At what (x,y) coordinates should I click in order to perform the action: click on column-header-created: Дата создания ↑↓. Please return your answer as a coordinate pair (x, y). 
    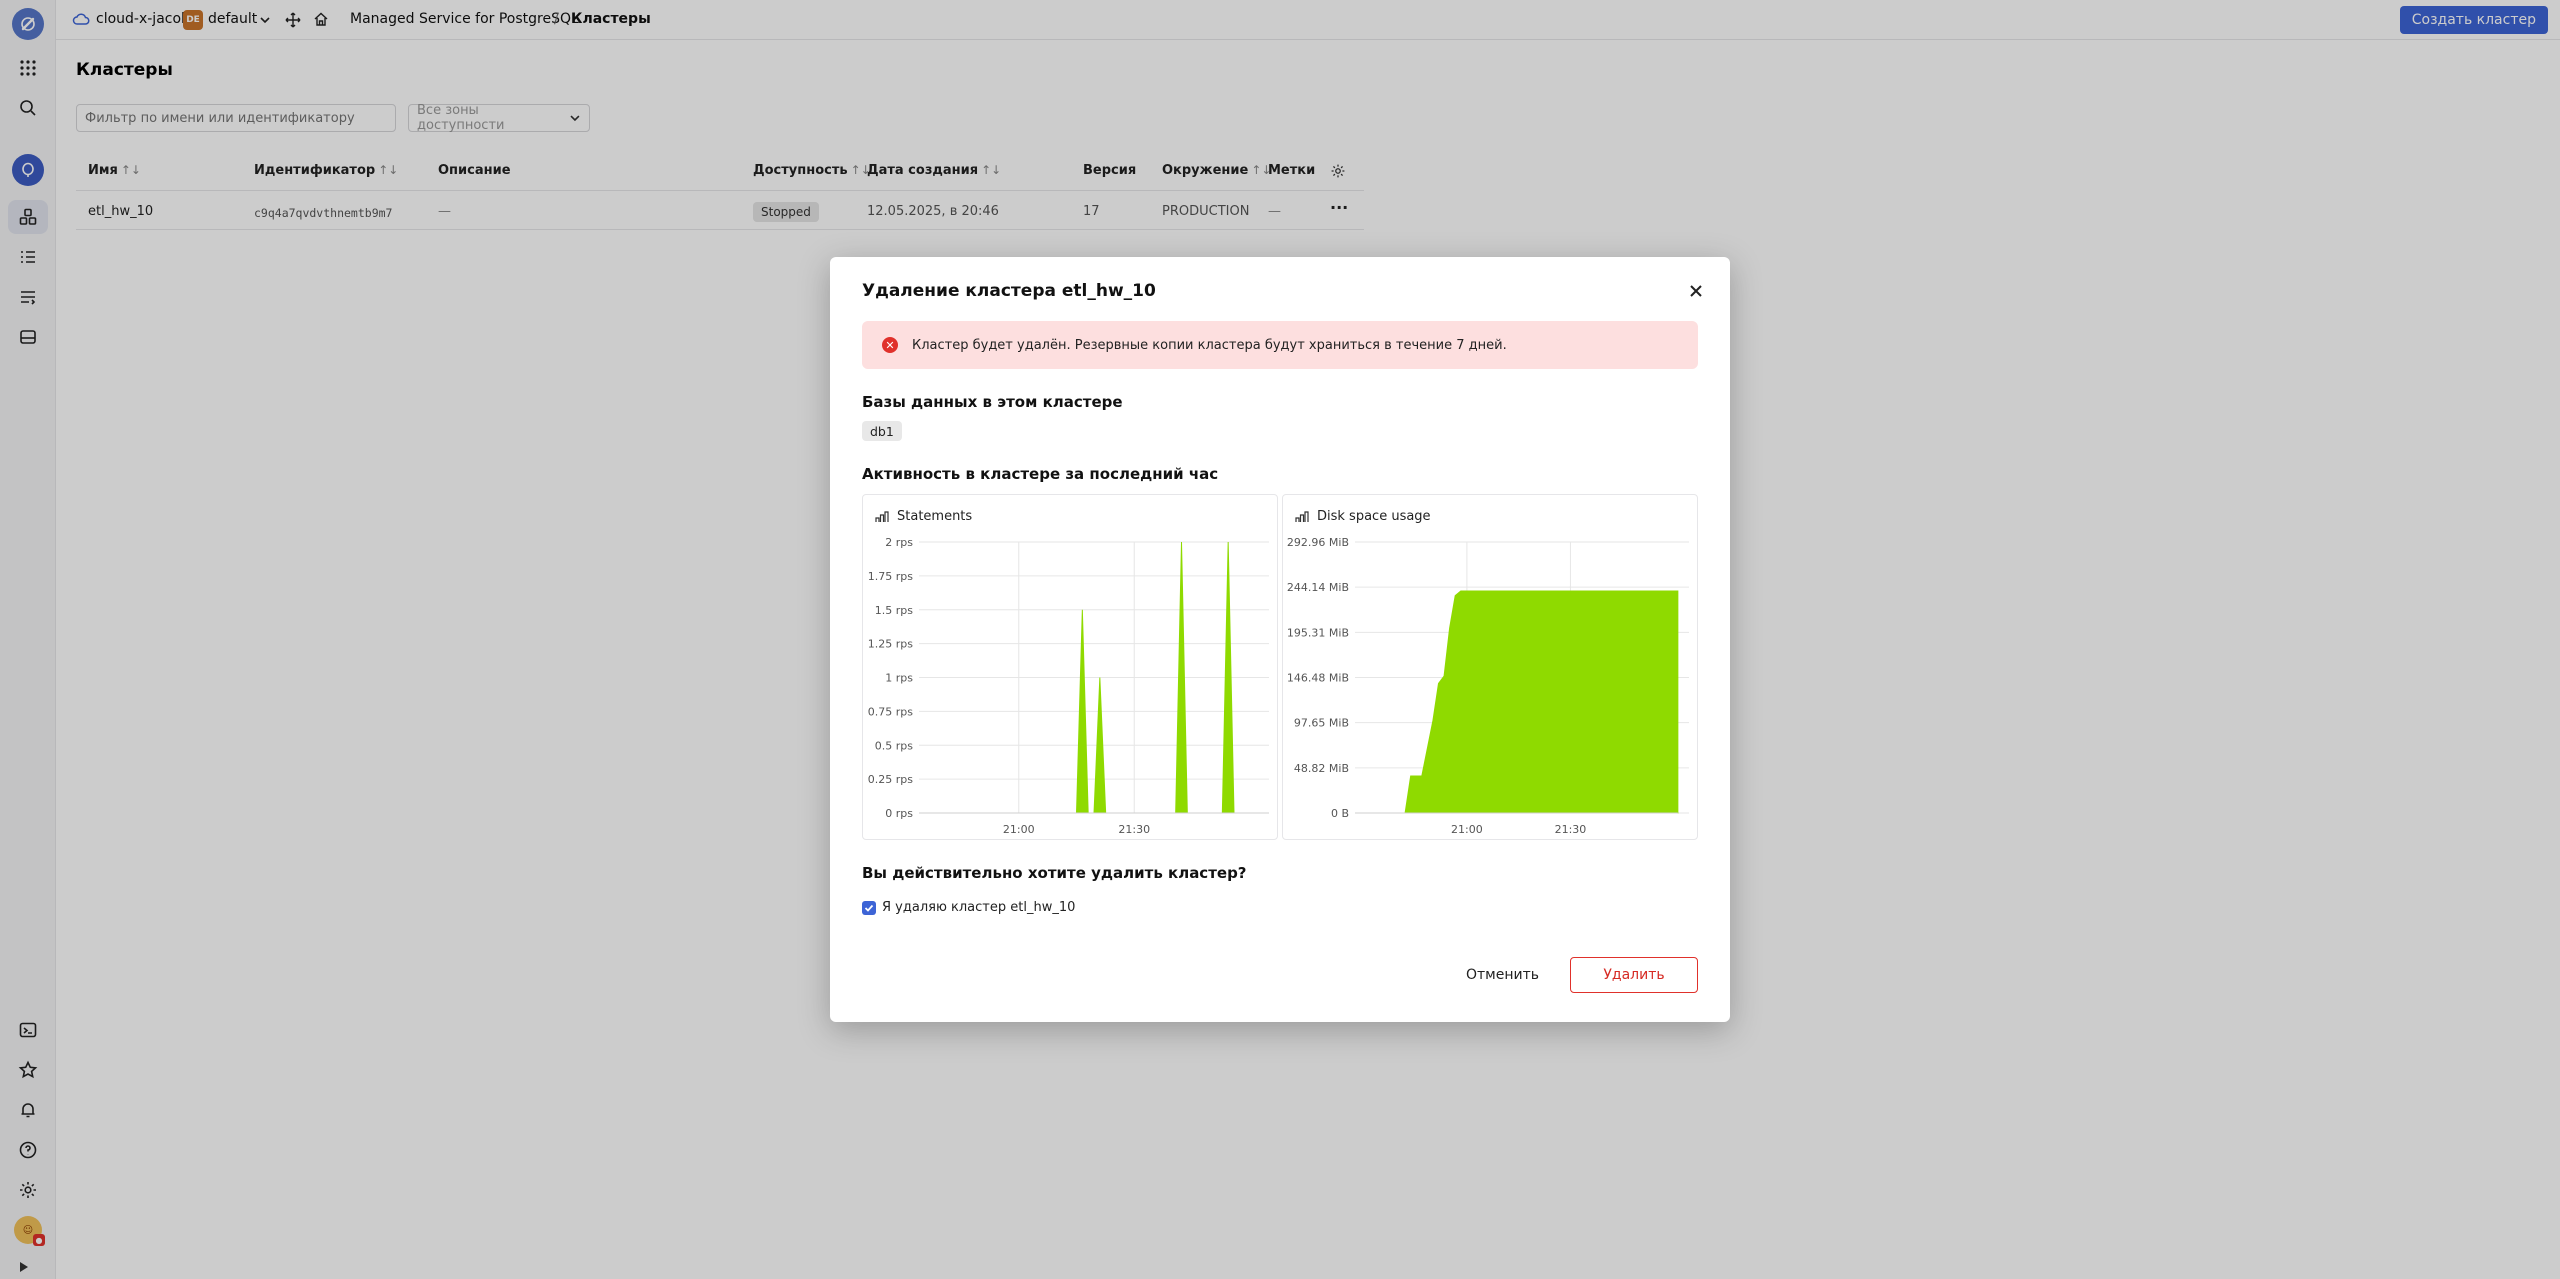
    Looking at the image, I should click on (934, 170).